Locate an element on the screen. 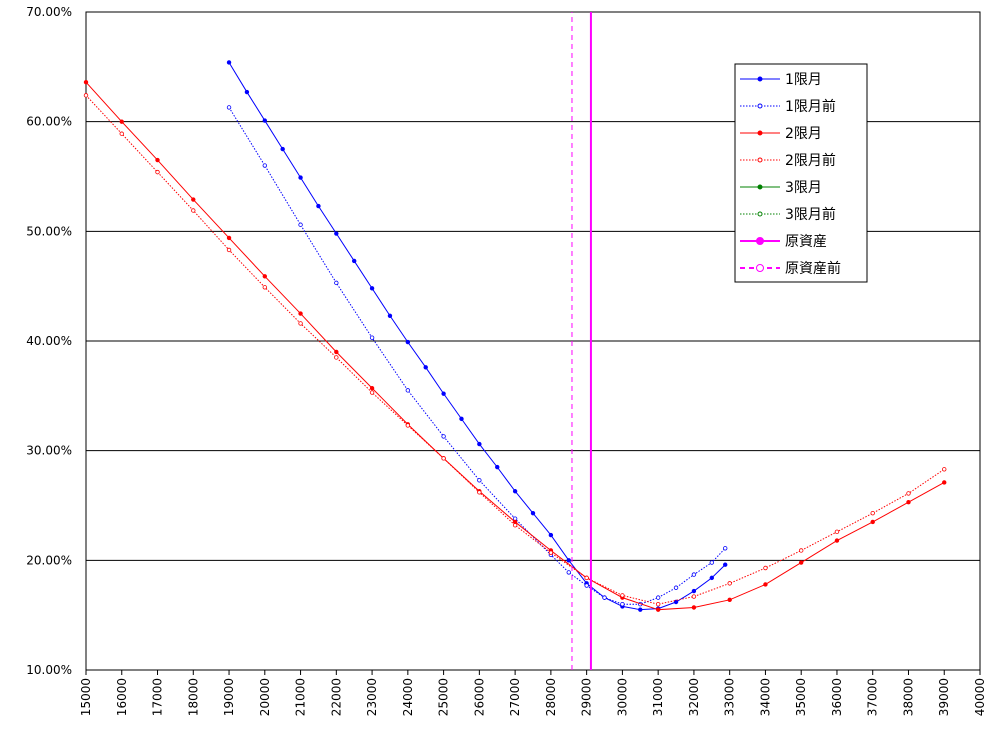 The height and width of the screenshot is (730, 1000). x-tick-label: 28000 is located at coordinates (551, 697).